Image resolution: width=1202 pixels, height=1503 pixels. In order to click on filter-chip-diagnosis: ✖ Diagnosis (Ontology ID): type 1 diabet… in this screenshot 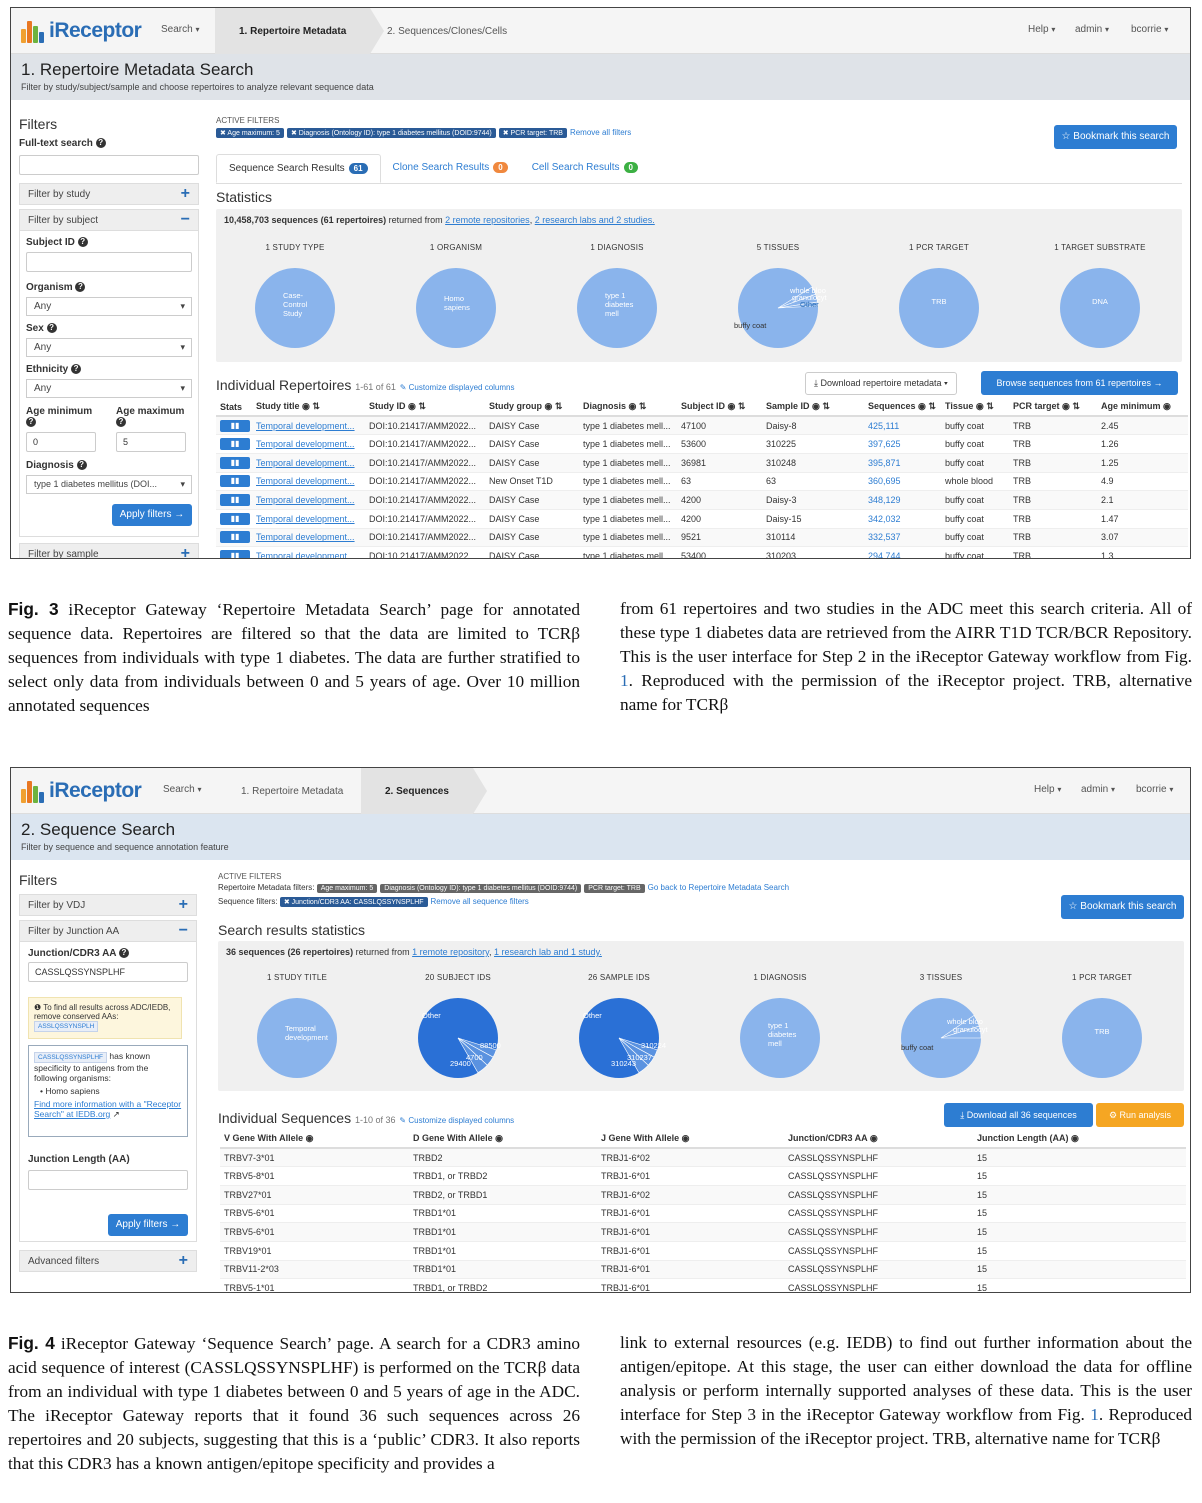, I will do `click(391, 133)`.